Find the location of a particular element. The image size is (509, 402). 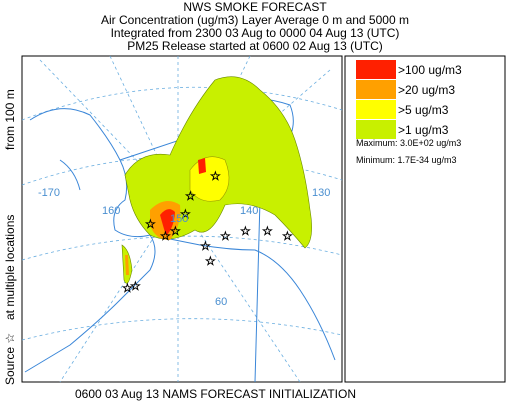

side-label: from 100 m is located at coordinates (10, 119).